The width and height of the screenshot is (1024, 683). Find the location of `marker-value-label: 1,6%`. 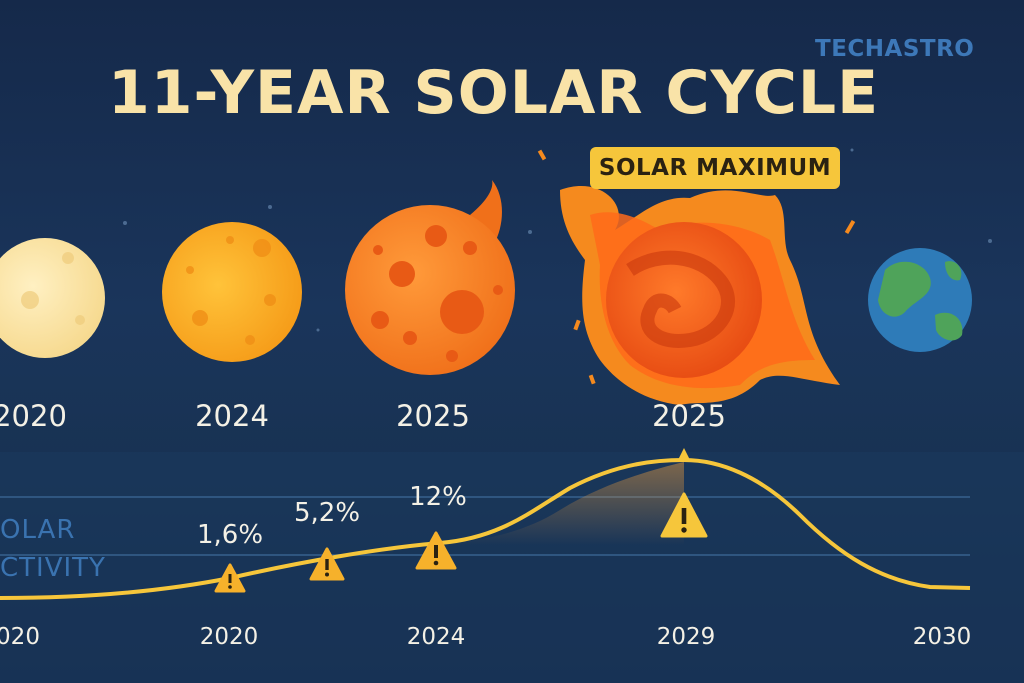

marker-value-label: 1,6% is located at coordinates (230, 535).